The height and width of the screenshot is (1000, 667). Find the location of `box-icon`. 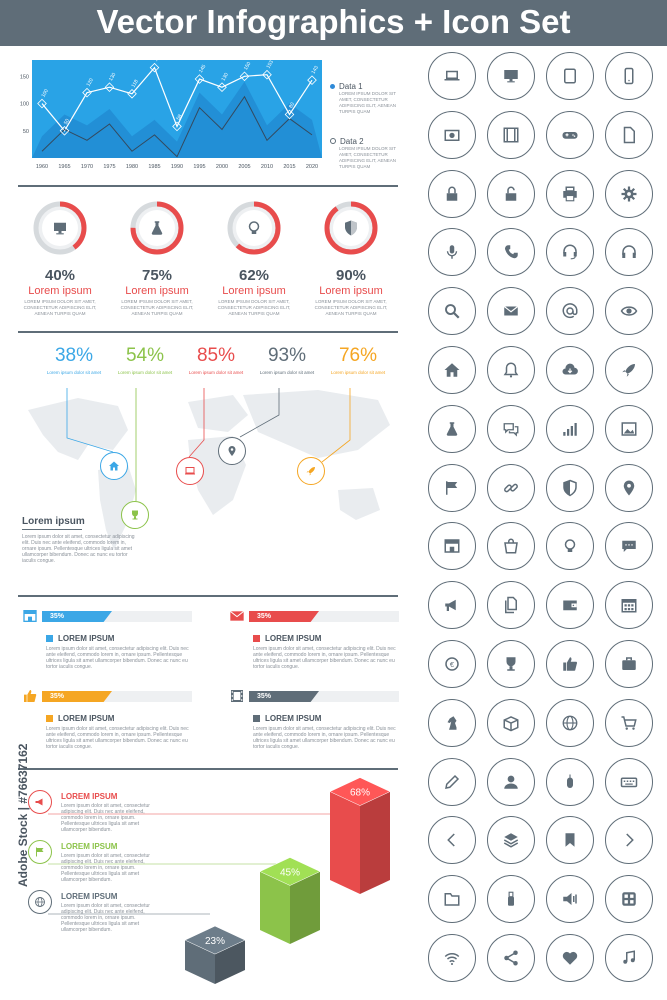

box-icon is located at coordinates (511, 723).